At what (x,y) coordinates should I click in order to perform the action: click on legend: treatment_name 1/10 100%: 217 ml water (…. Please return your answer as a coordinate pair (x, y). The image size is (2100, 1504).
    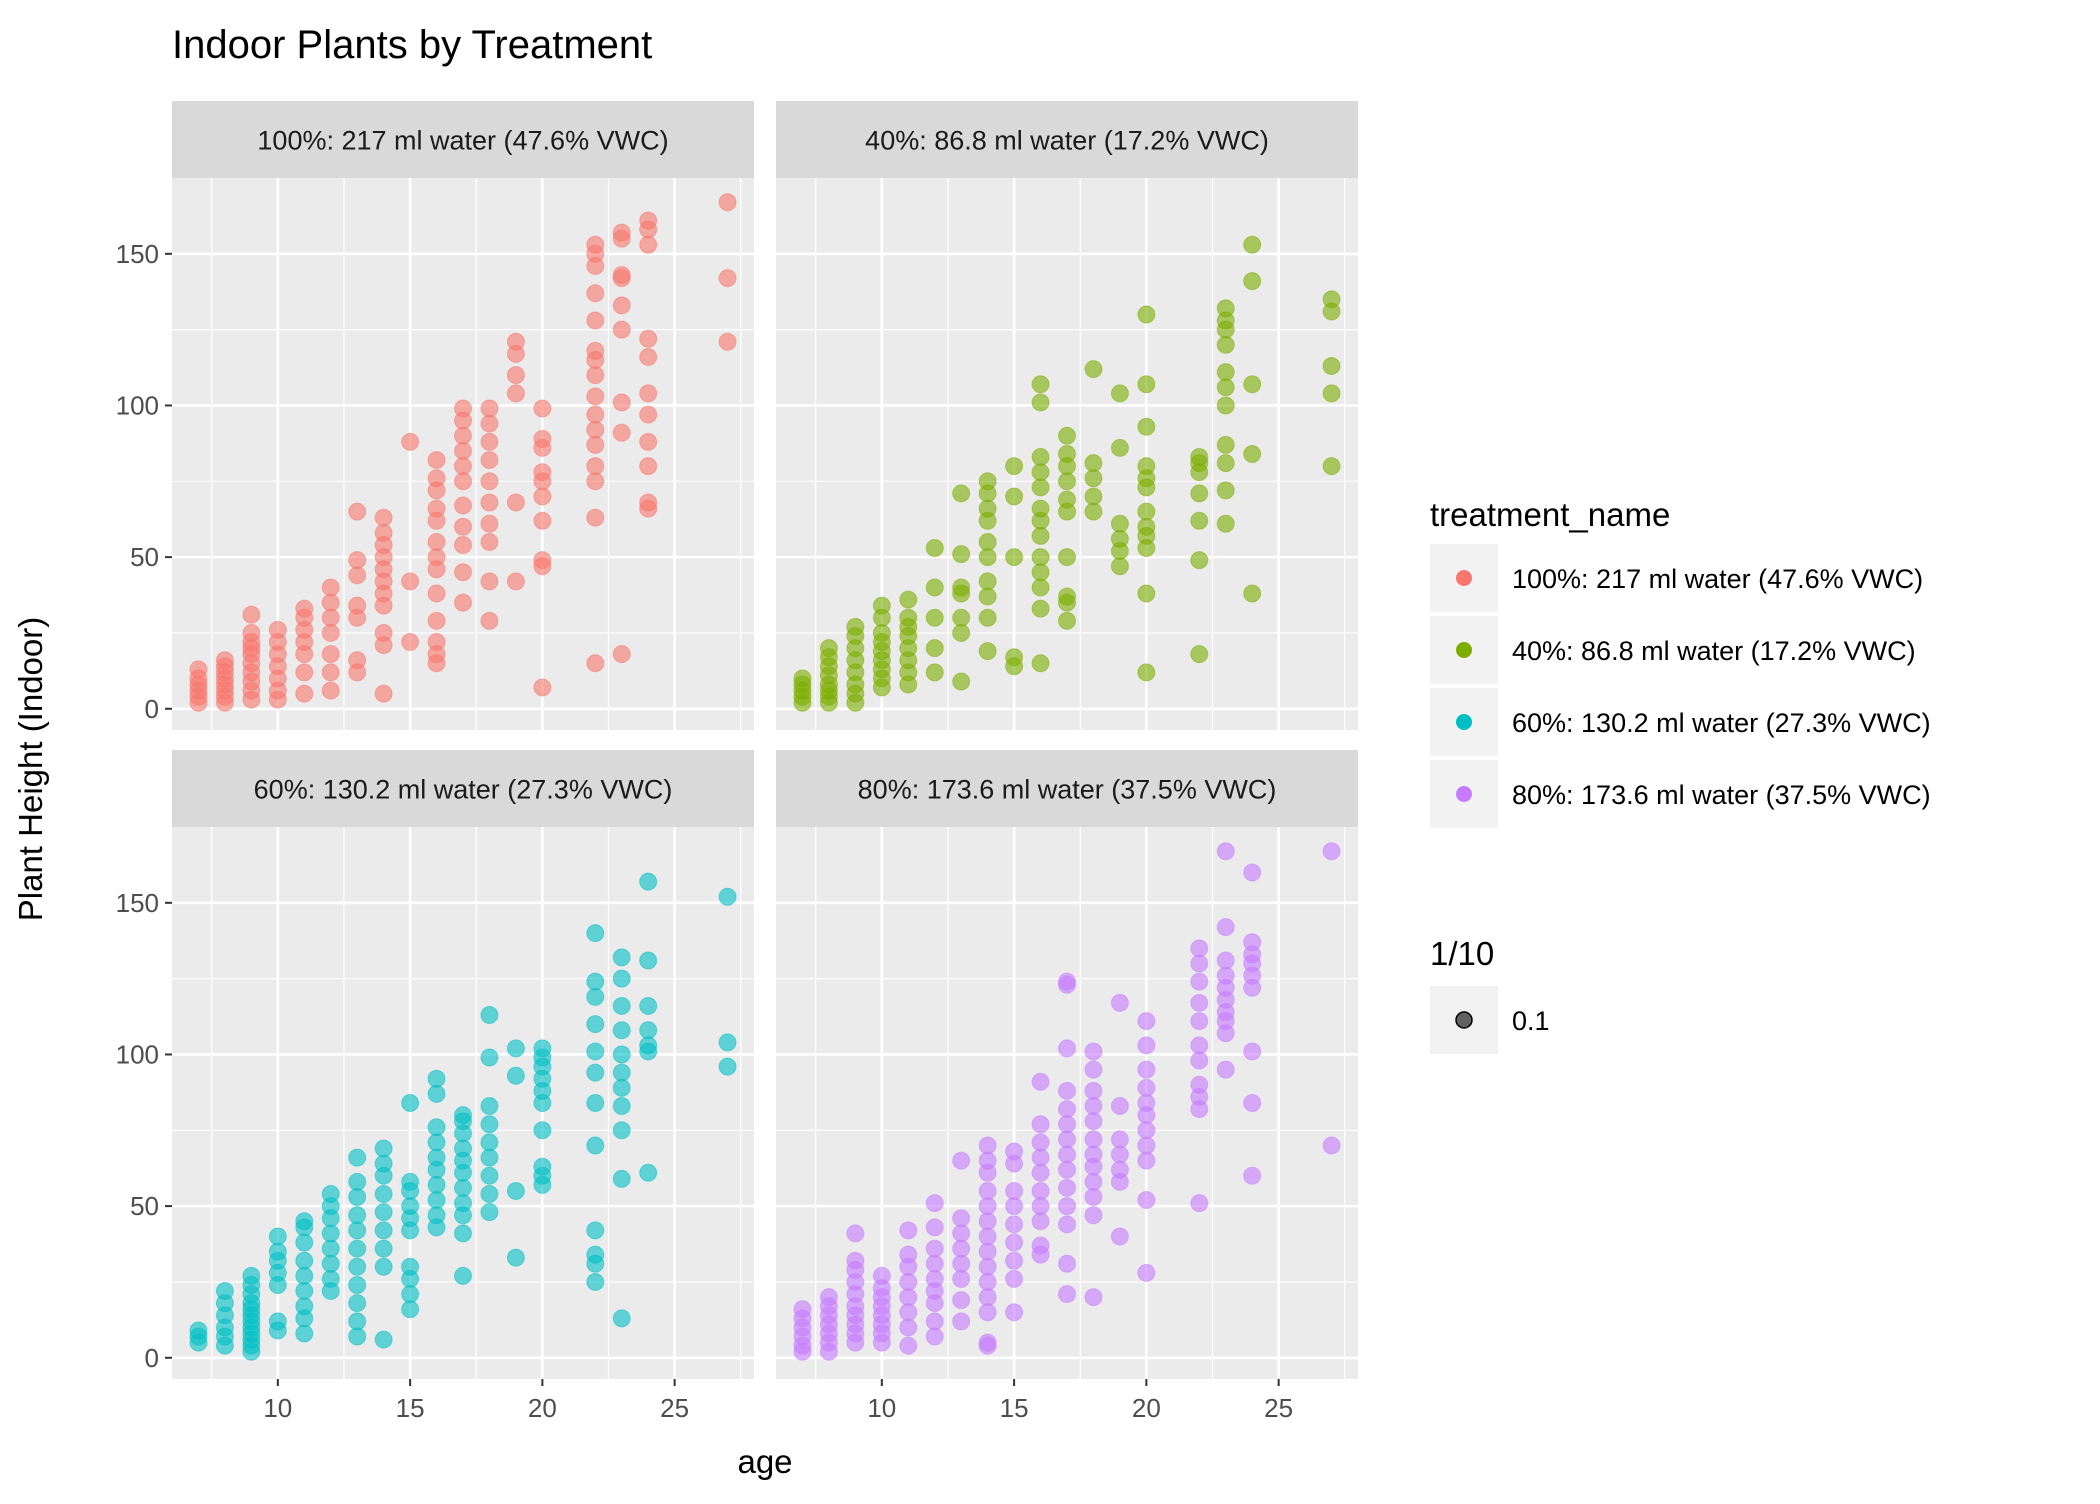
    Looking at the image, I should click on (1680, 775).